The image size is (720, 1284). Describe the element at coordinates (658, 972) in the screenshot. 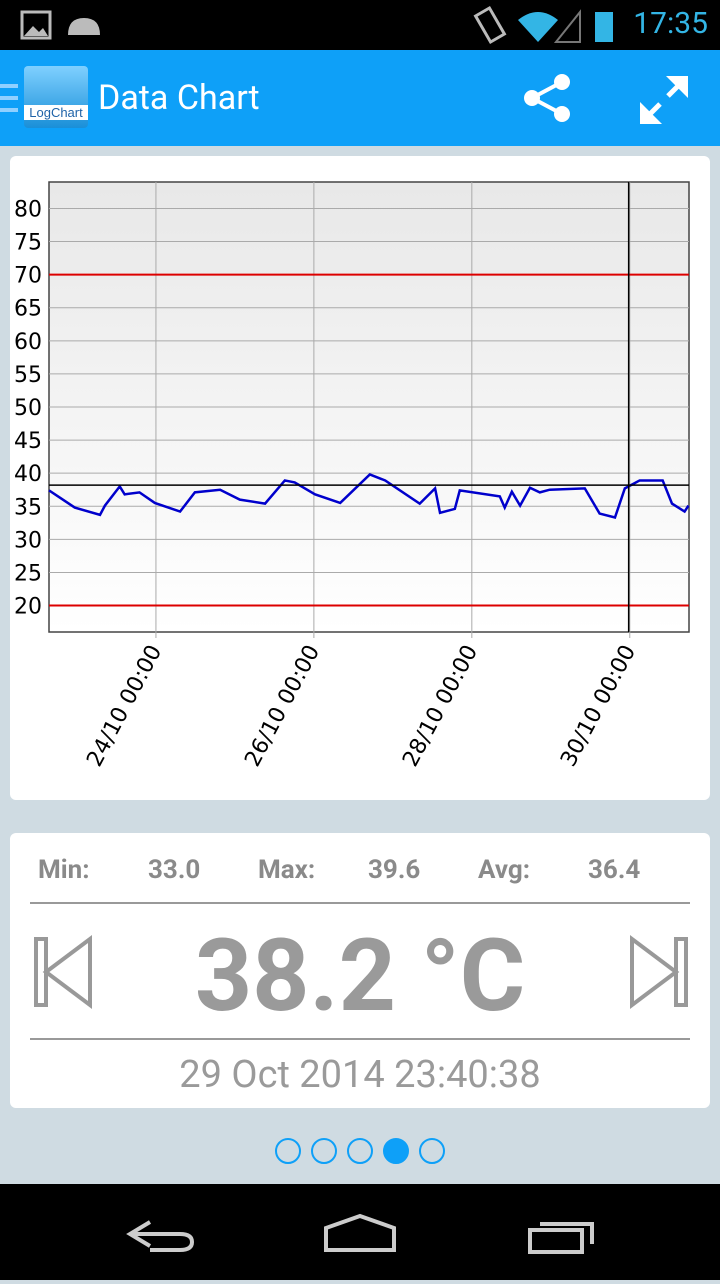

I see `next-button` at that location.